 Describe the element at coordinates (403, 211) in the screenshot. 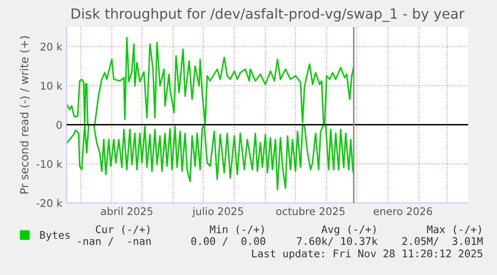

I see `x-tick-label: enero 2026` at that location.